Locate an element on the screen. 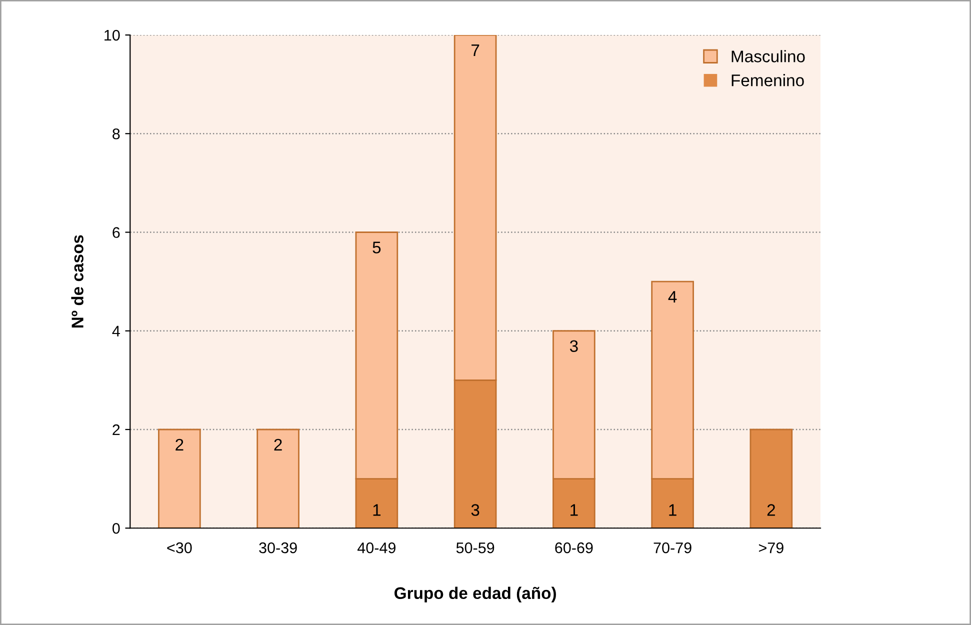  y-tick-label: 8 is located at coordinates (116, 134).